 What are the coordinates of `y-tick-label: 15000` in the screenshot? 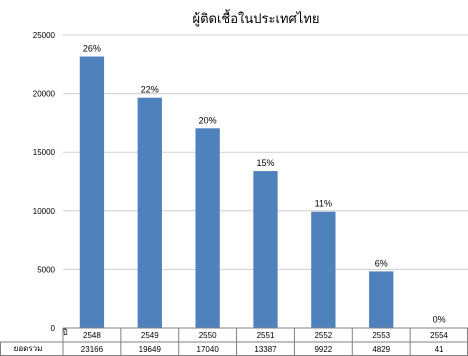 It's located at (44, 152).